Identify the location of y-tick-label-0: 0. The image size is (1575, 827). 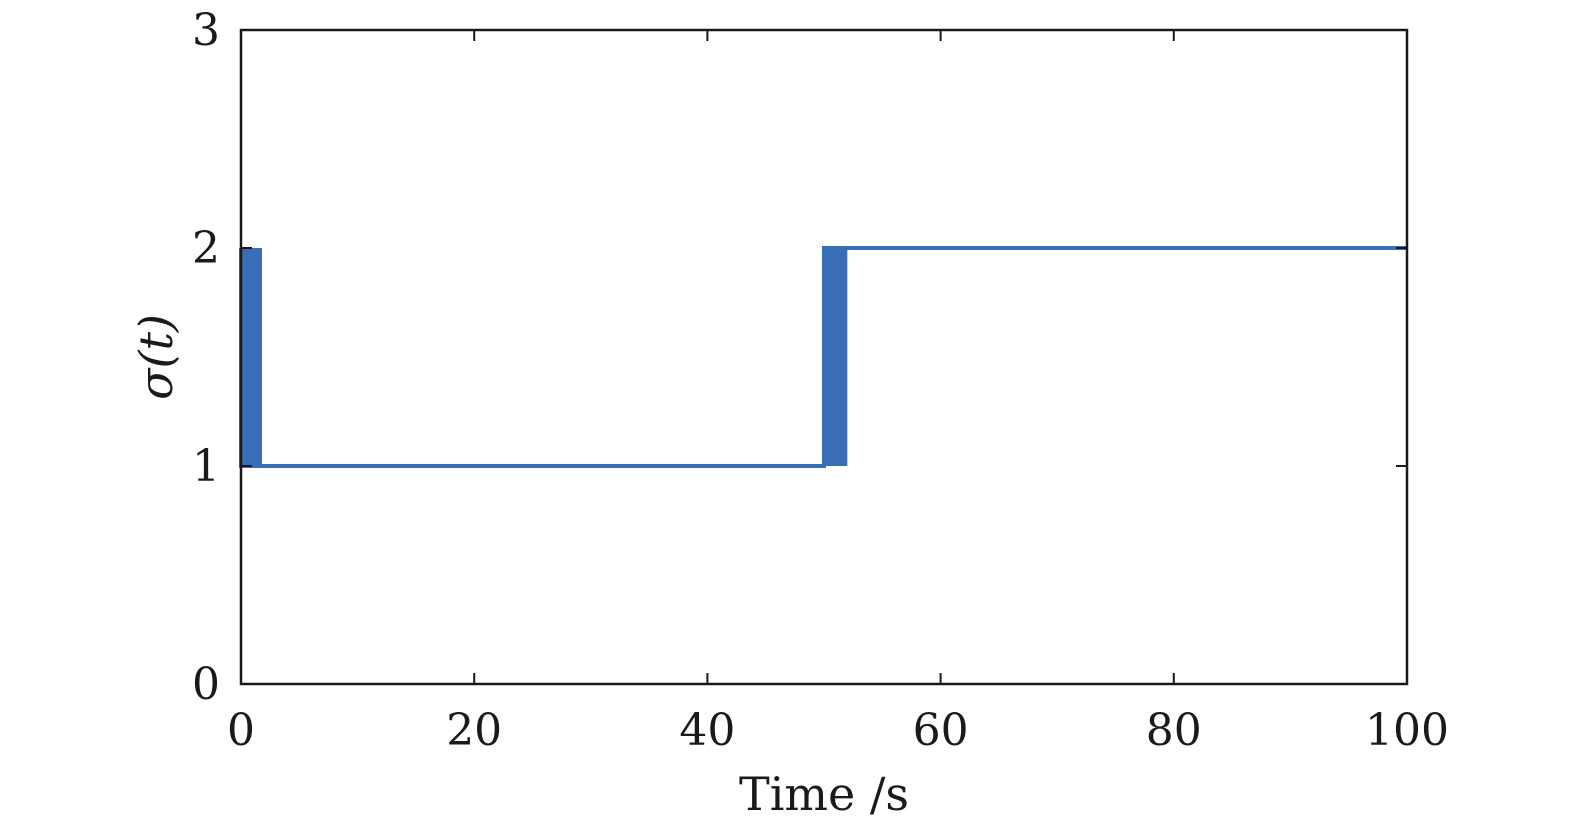
(206, 684).